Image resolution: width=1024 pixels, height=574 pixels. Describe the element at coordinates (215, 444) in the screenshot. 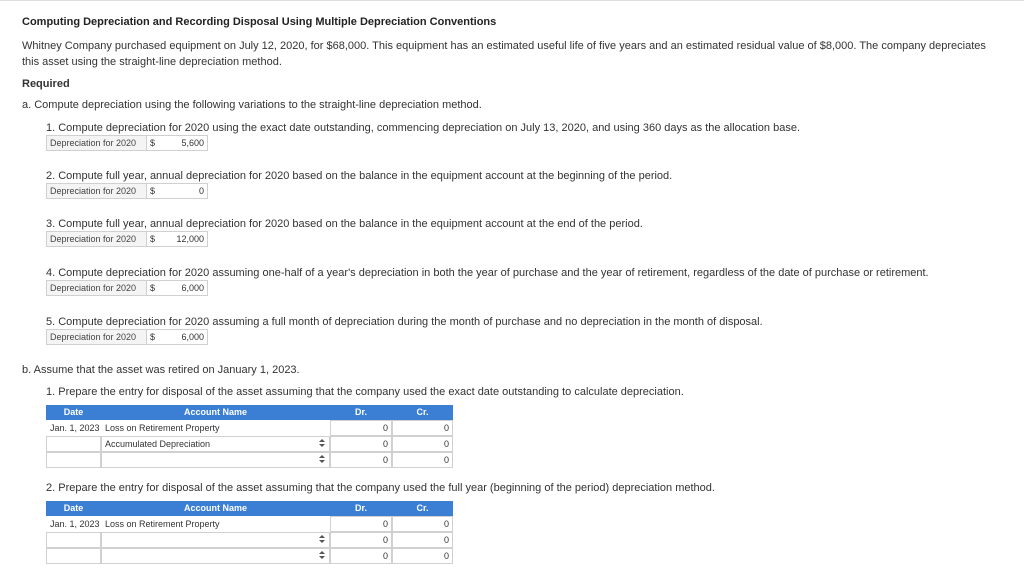

I see `account-cell: Accumulated Depreciation` at that location.